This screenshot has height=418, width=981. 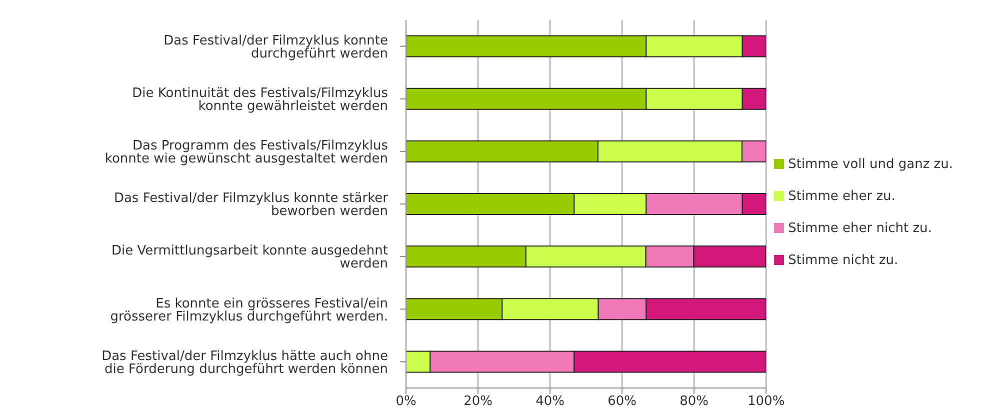 I want to click on y-tick-label: Es konnte ein grösseres Festival/ein grösserer Filmzyklus durchgeführt werden., so click(x=249, y=310).